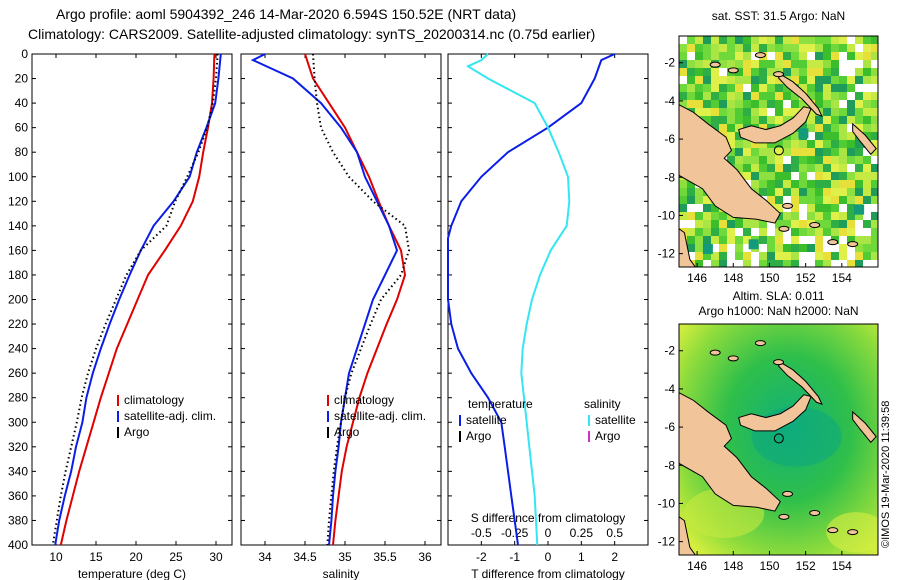 This screenshot has width=900, height=580. I want to click on temperature-legend-label: satellite-adj. clim., so click(170, 416).